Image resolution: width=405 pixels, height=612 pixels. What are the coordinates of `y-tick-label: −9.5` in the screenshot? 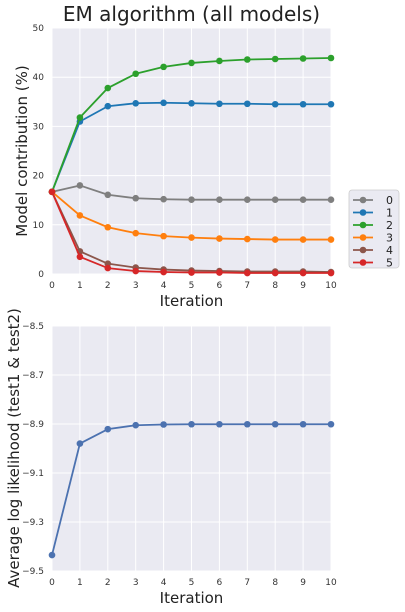 It's located at (33, 572).